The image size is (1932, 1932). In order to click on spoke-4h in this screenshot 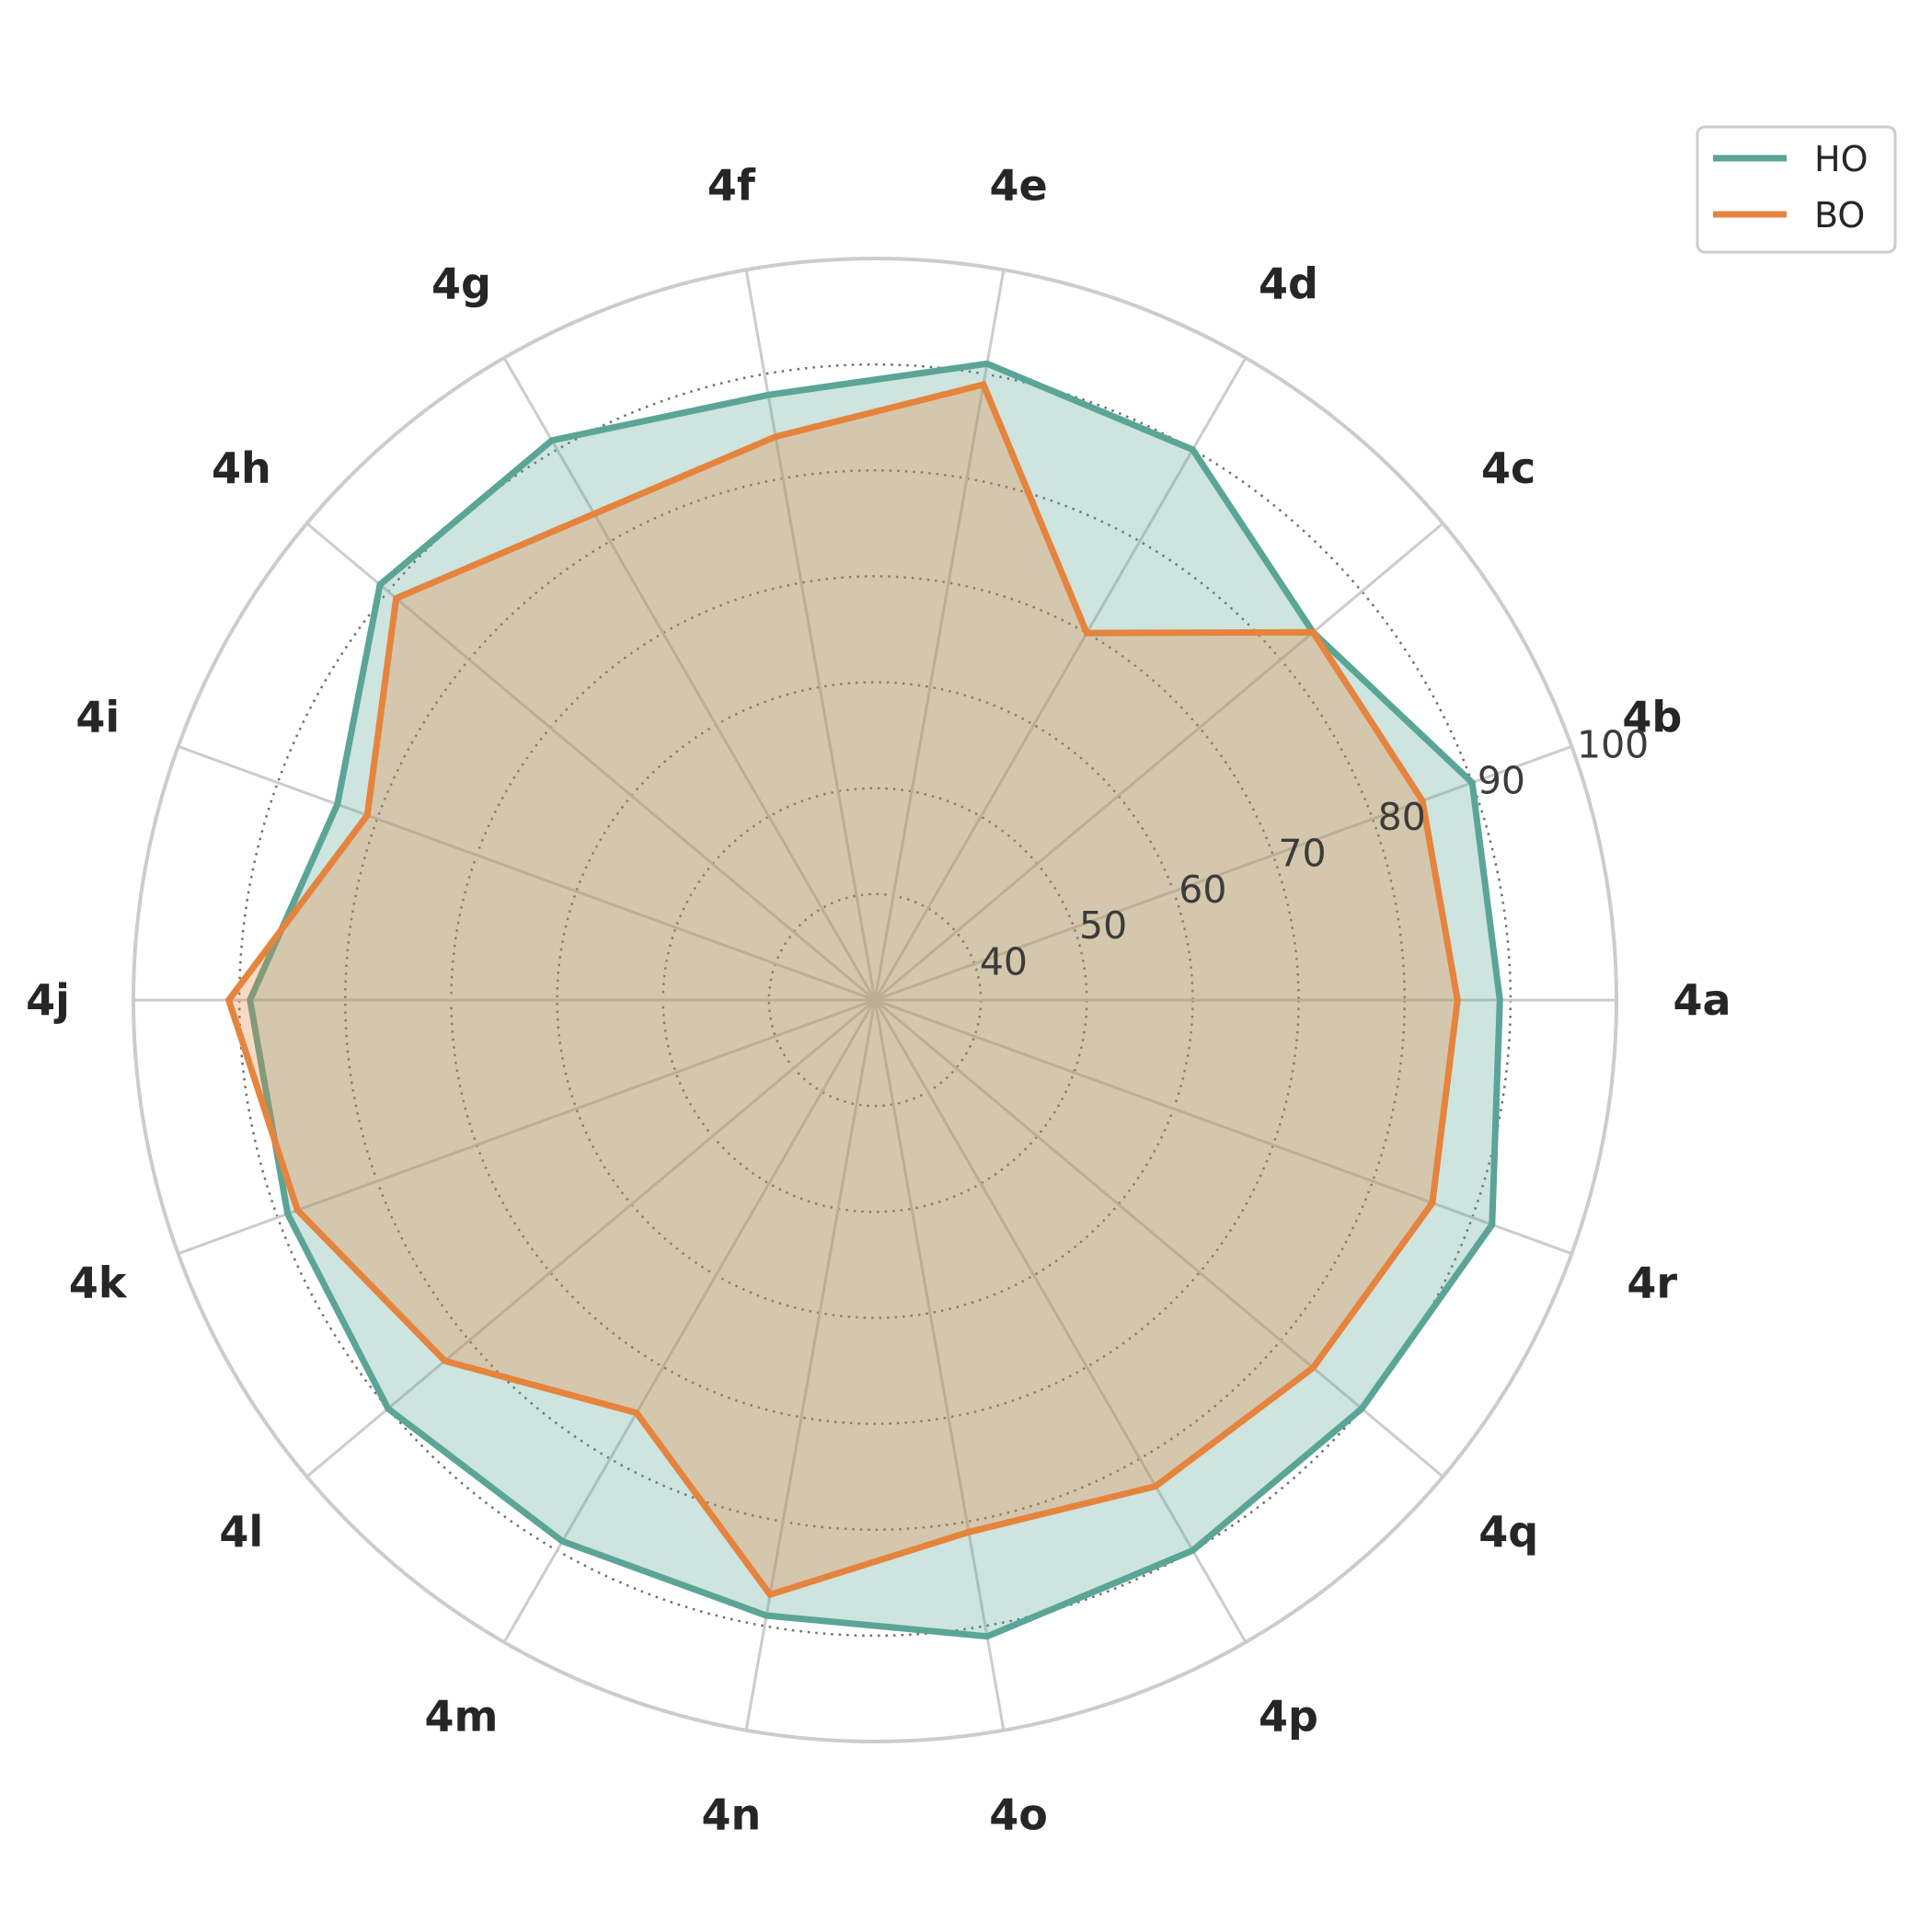, I will do `click(590, 762)`.